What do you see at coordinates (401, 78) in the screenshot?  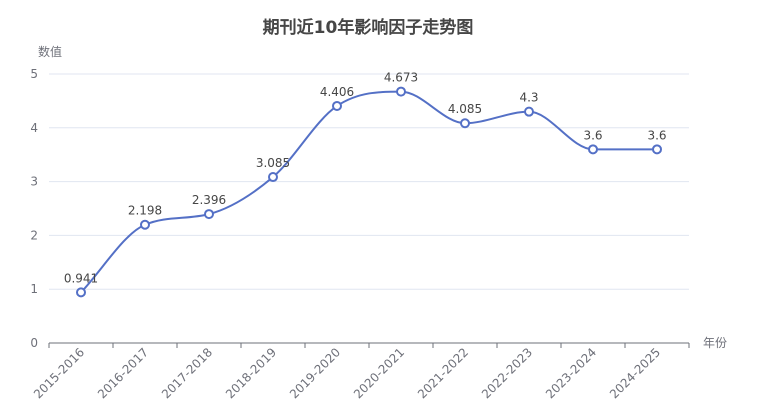 I see `data-label: 4.673` at bounding box center [401, 78].